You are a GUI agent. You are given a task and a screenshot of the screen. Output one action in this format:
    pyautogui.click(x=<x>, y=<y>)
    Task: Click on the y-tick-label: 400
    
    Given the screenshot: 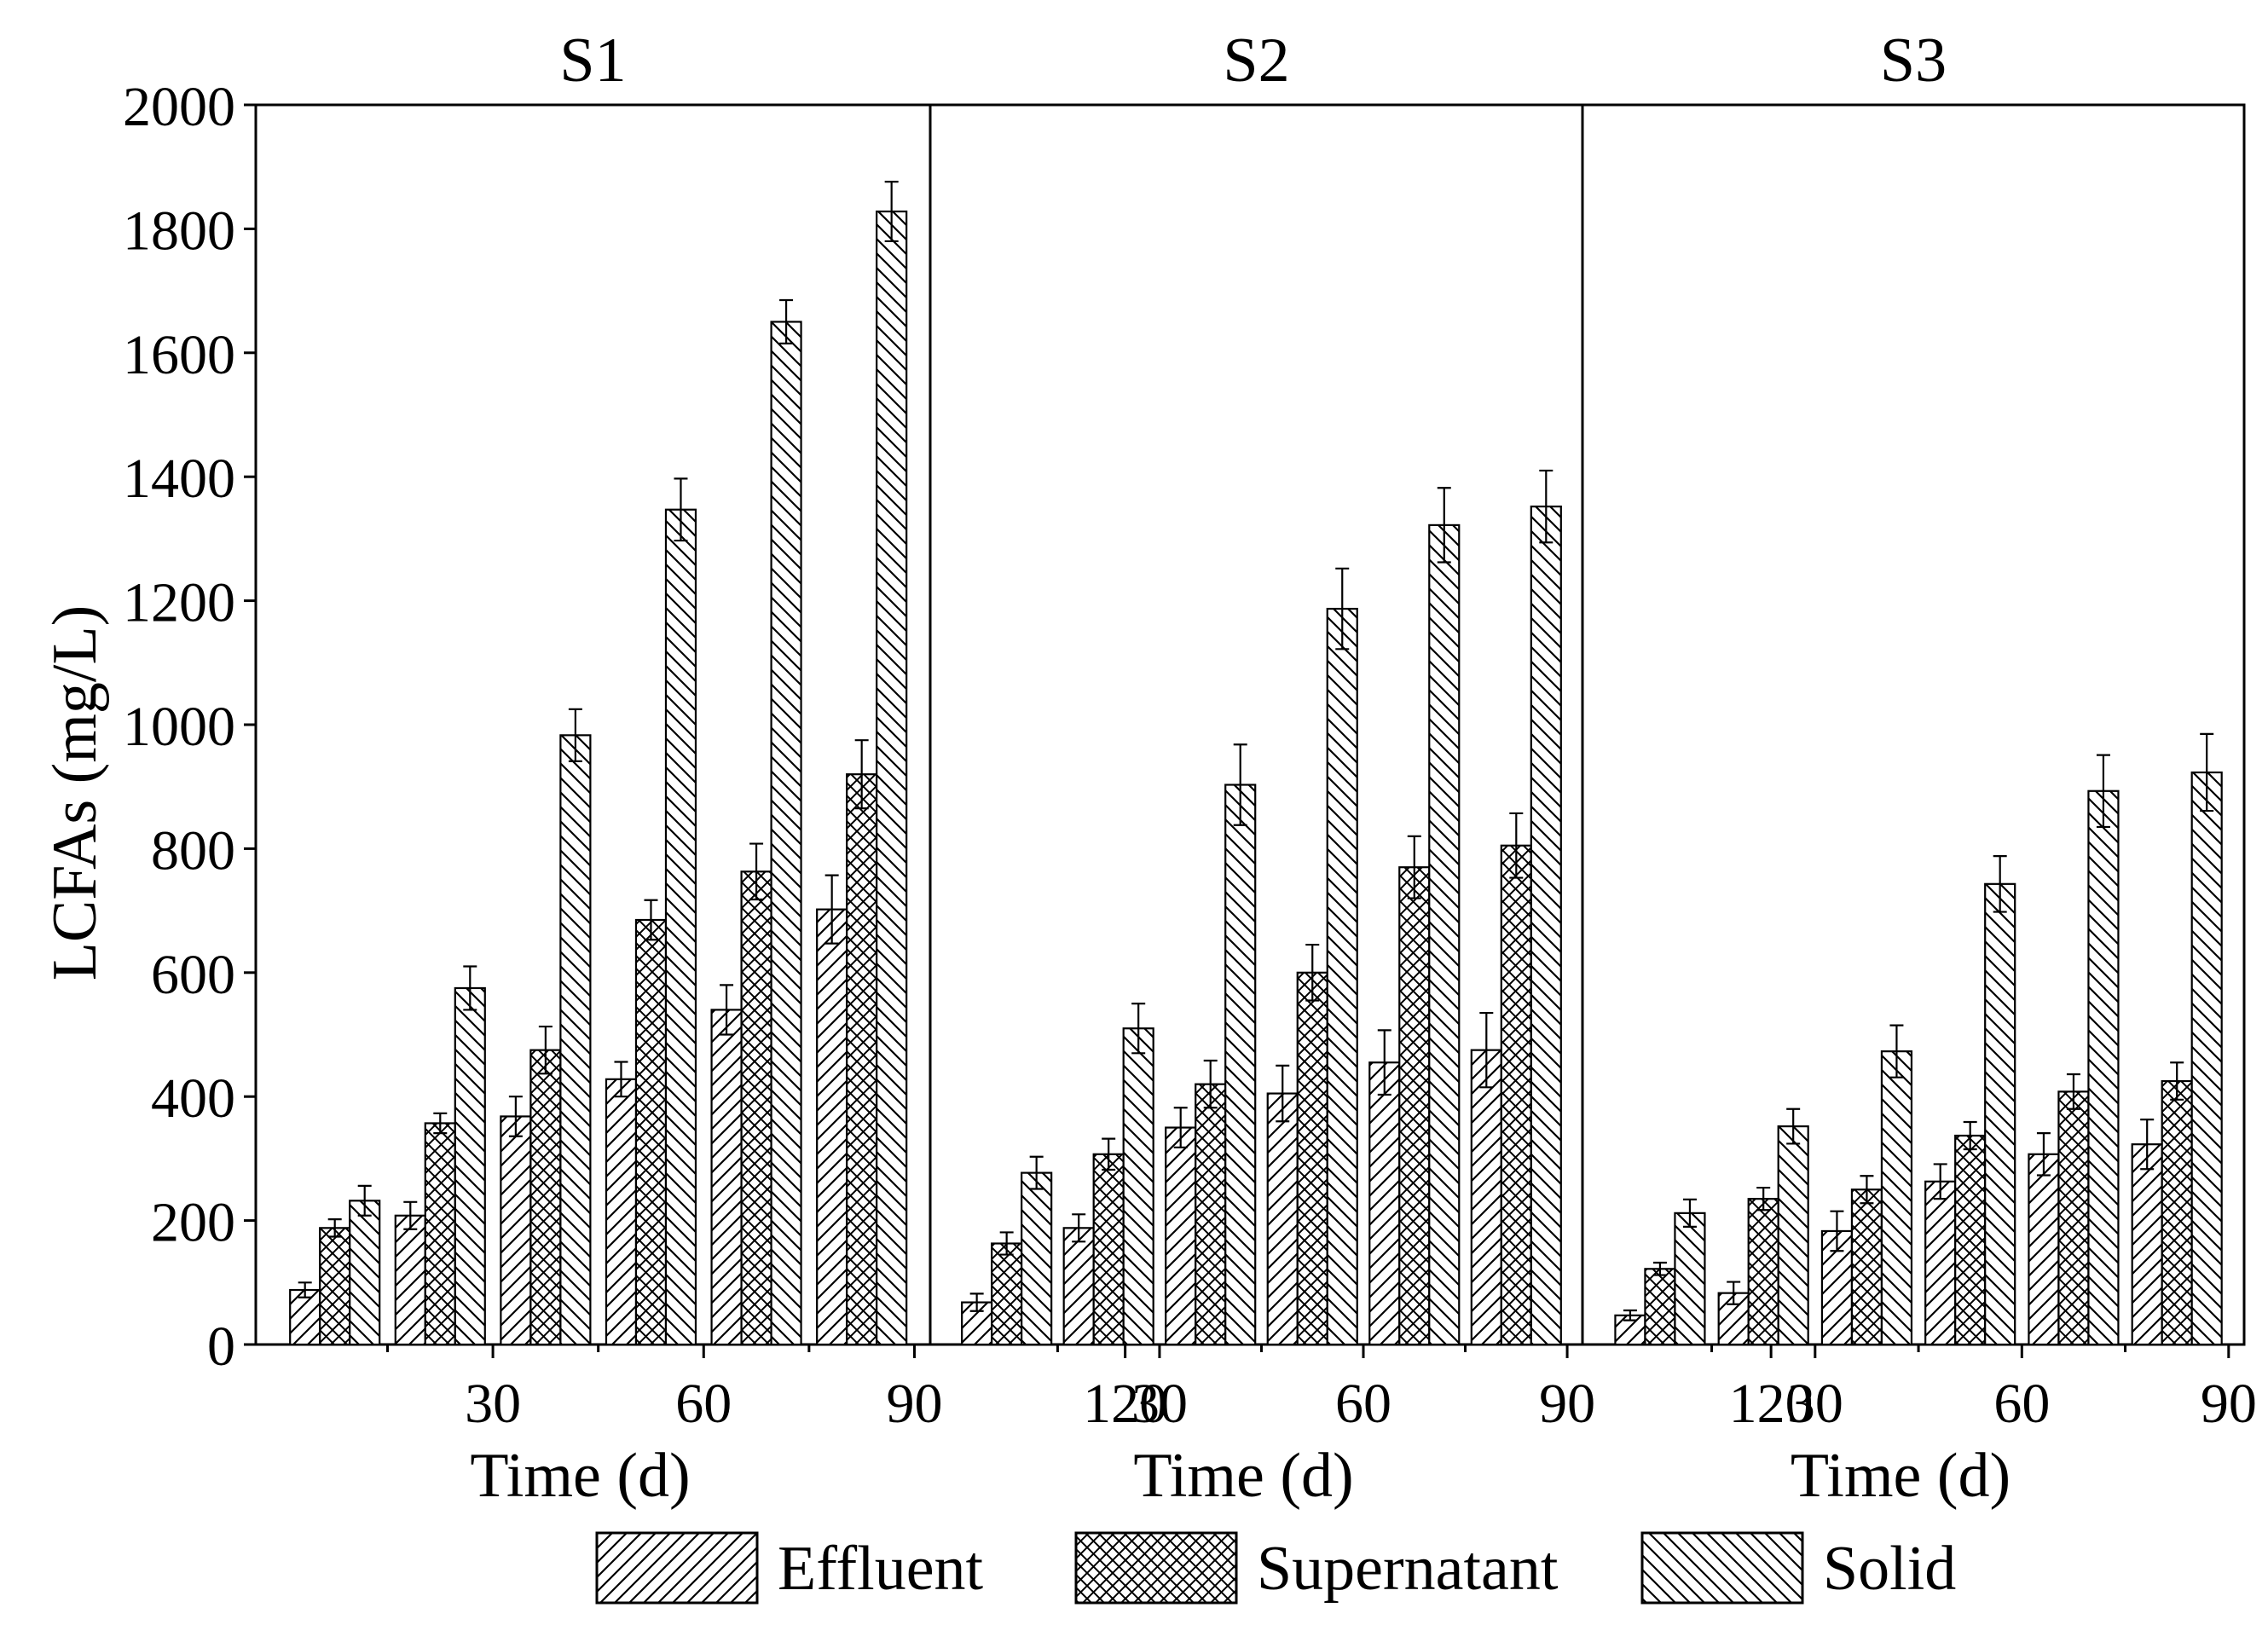 What is the action you would take?
    pyautogui.click(x=193, y=1098)
    